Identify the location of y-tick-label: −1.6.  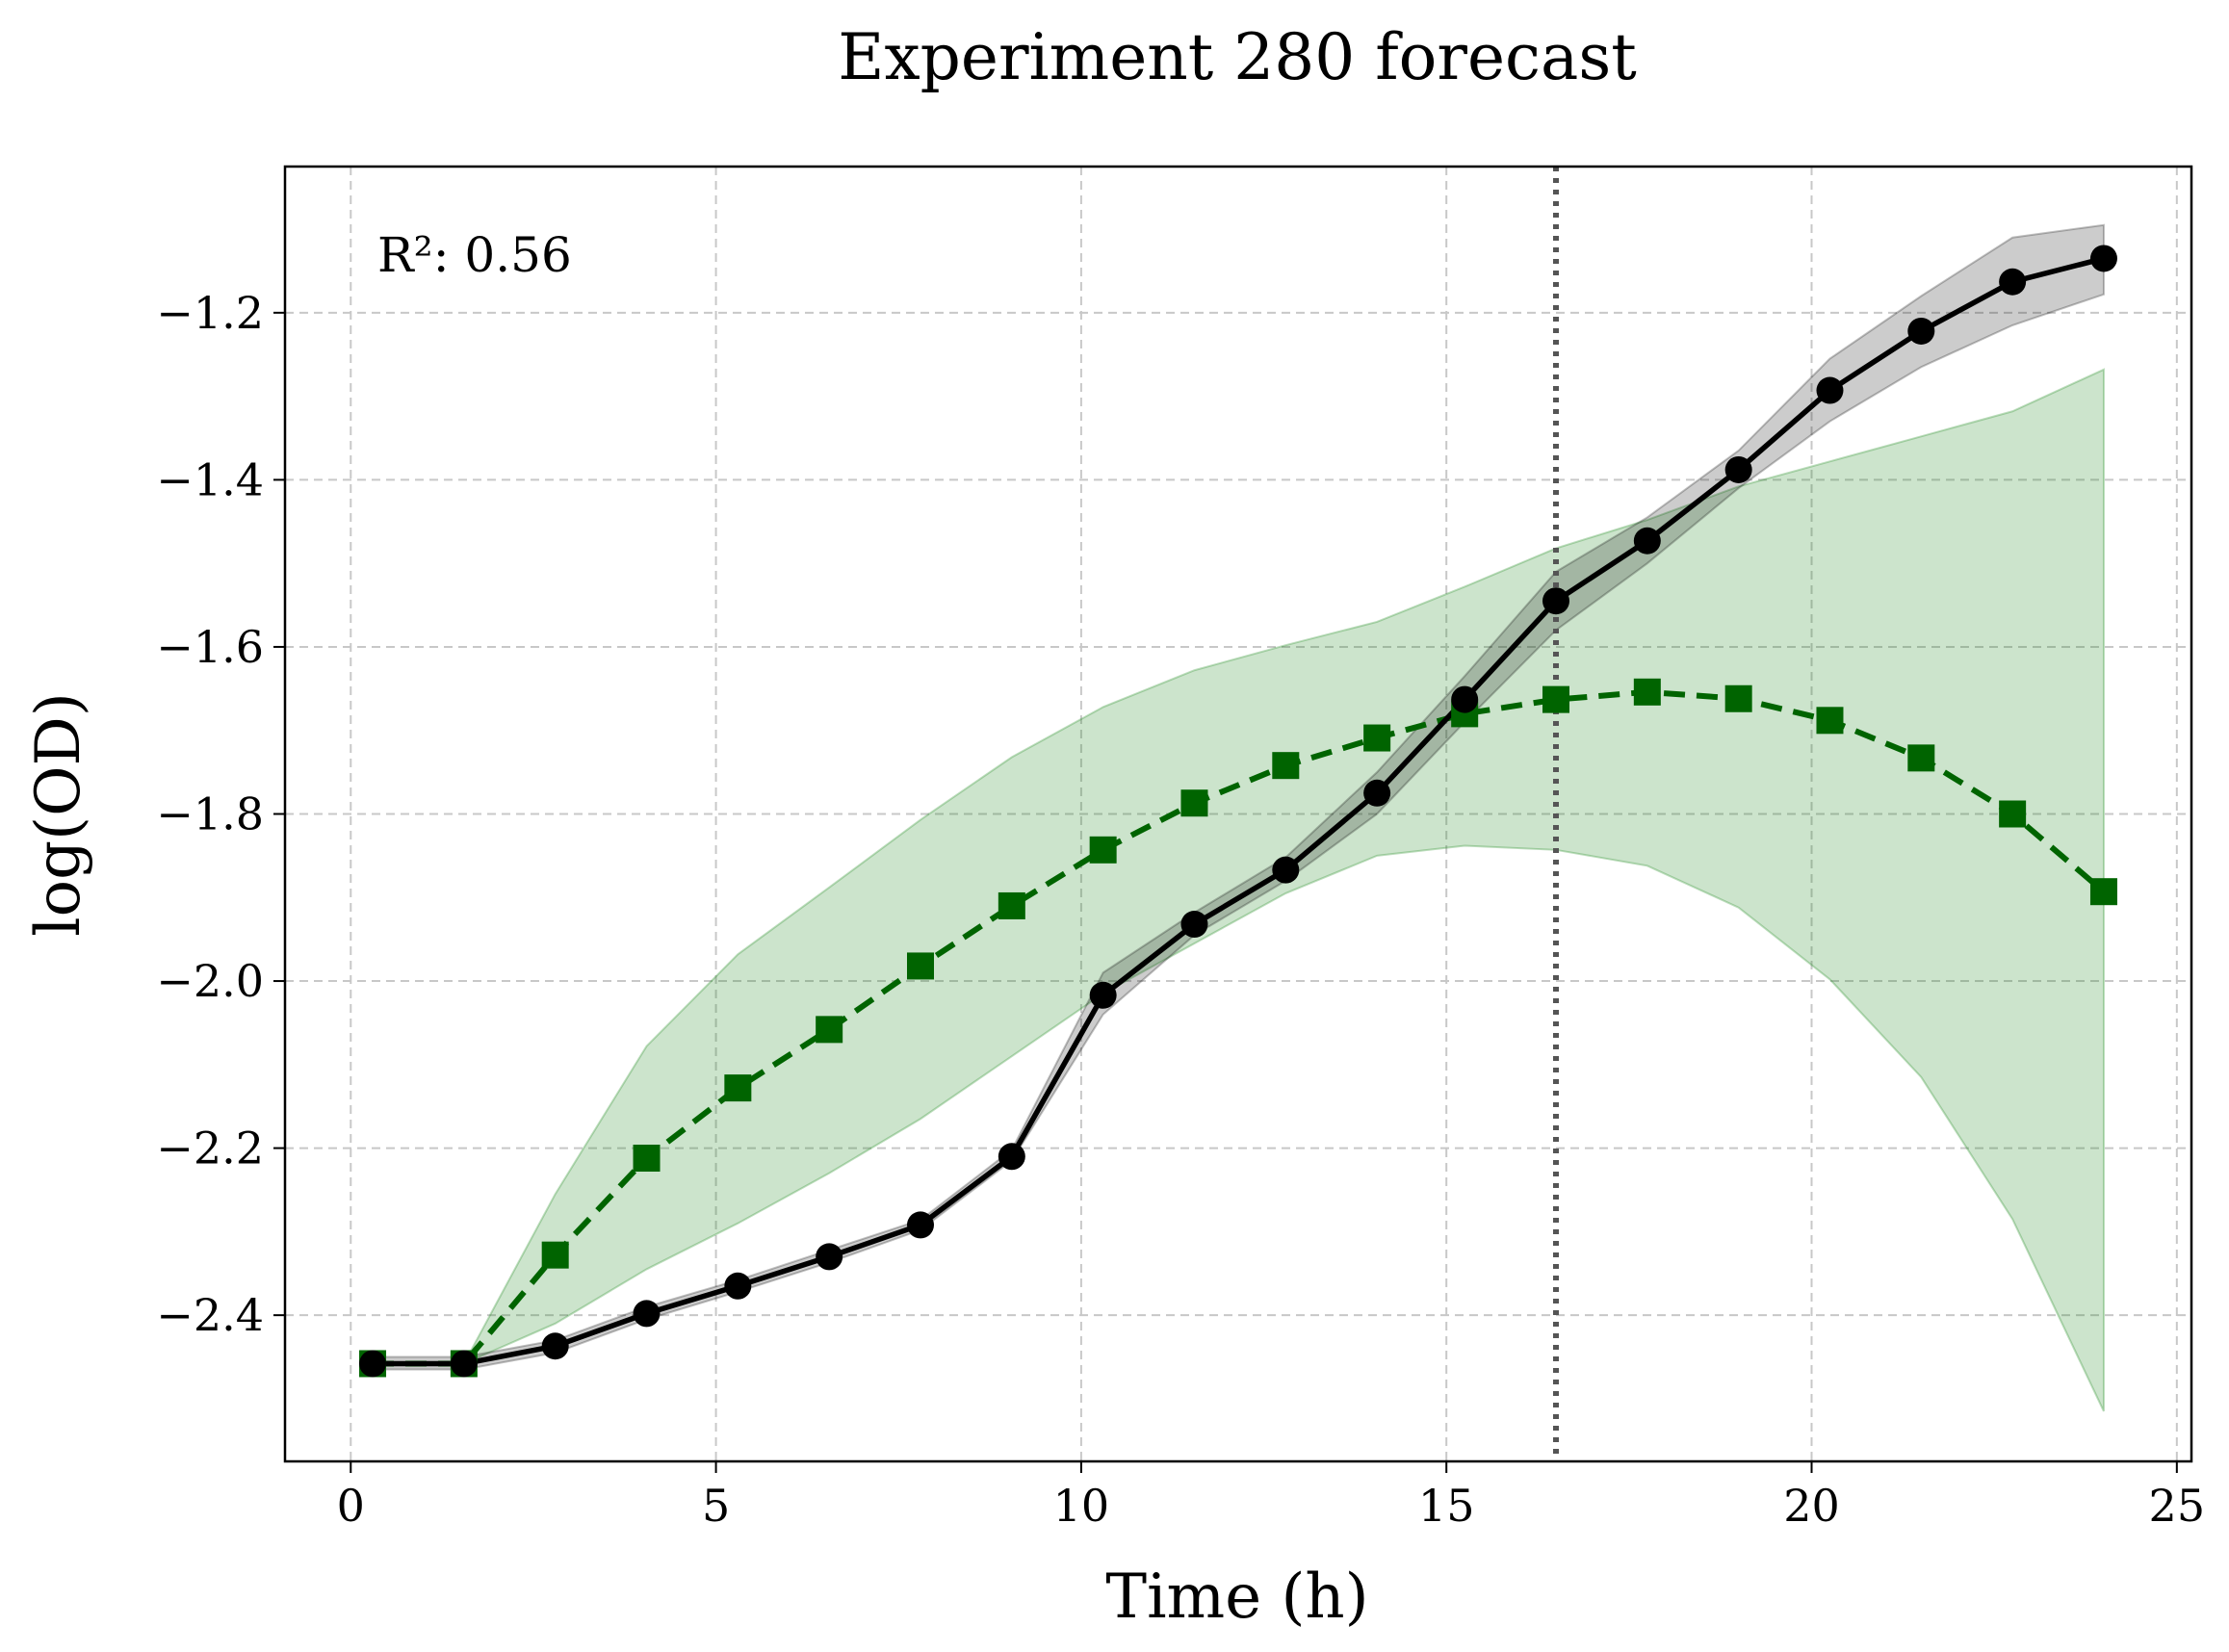
(210, 647).